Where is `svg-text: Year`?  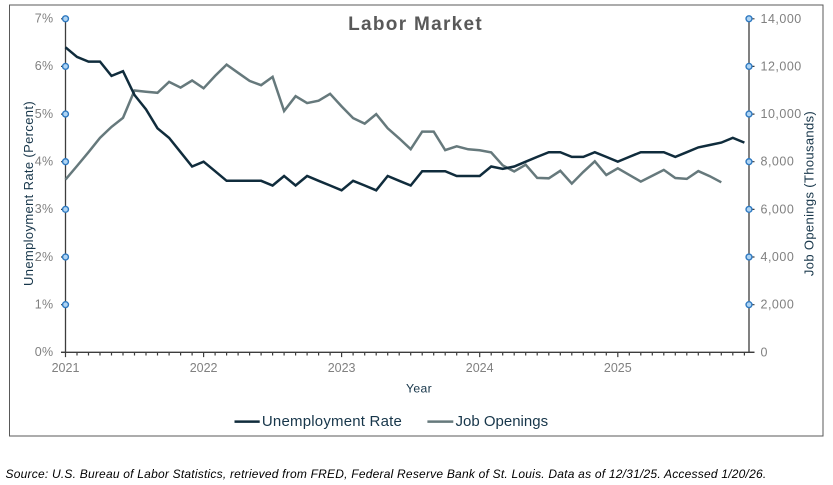 svg-text: Year is located at coordinates (419, 389).